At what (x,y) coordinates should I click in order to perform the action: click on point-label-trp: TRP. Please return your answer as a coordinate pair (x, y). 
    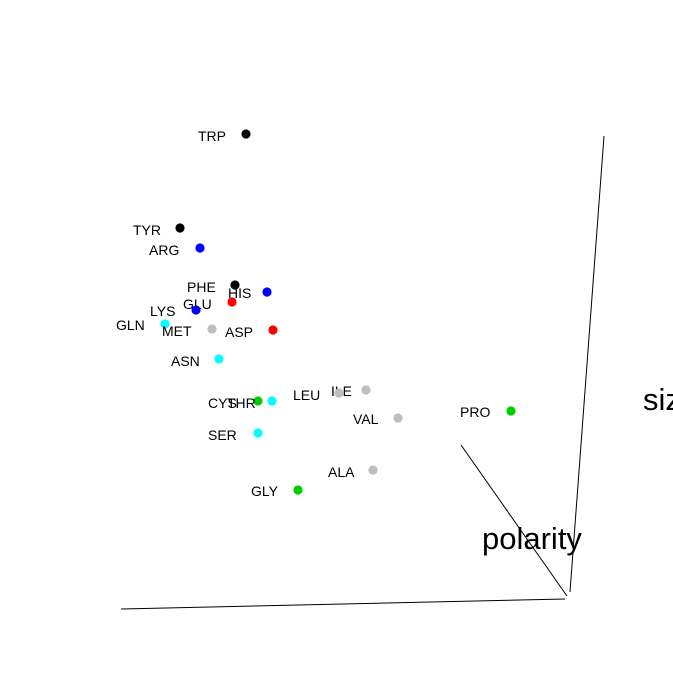
    Looking at the image, I should click on (212, 136).